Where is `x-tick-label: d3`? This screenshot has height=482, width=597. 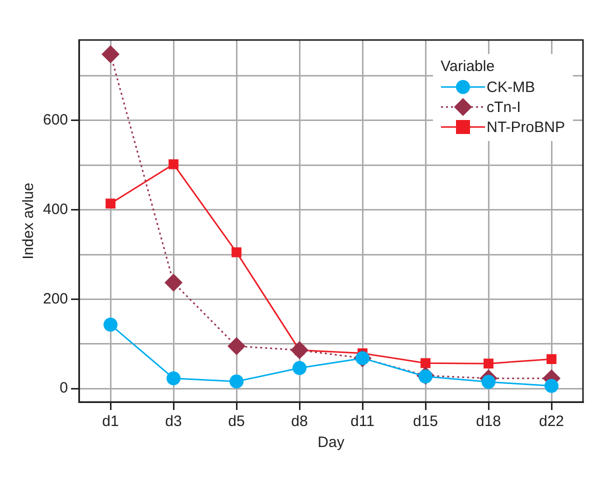 x-tick-label: d3 is located at coordinates (173, 421).